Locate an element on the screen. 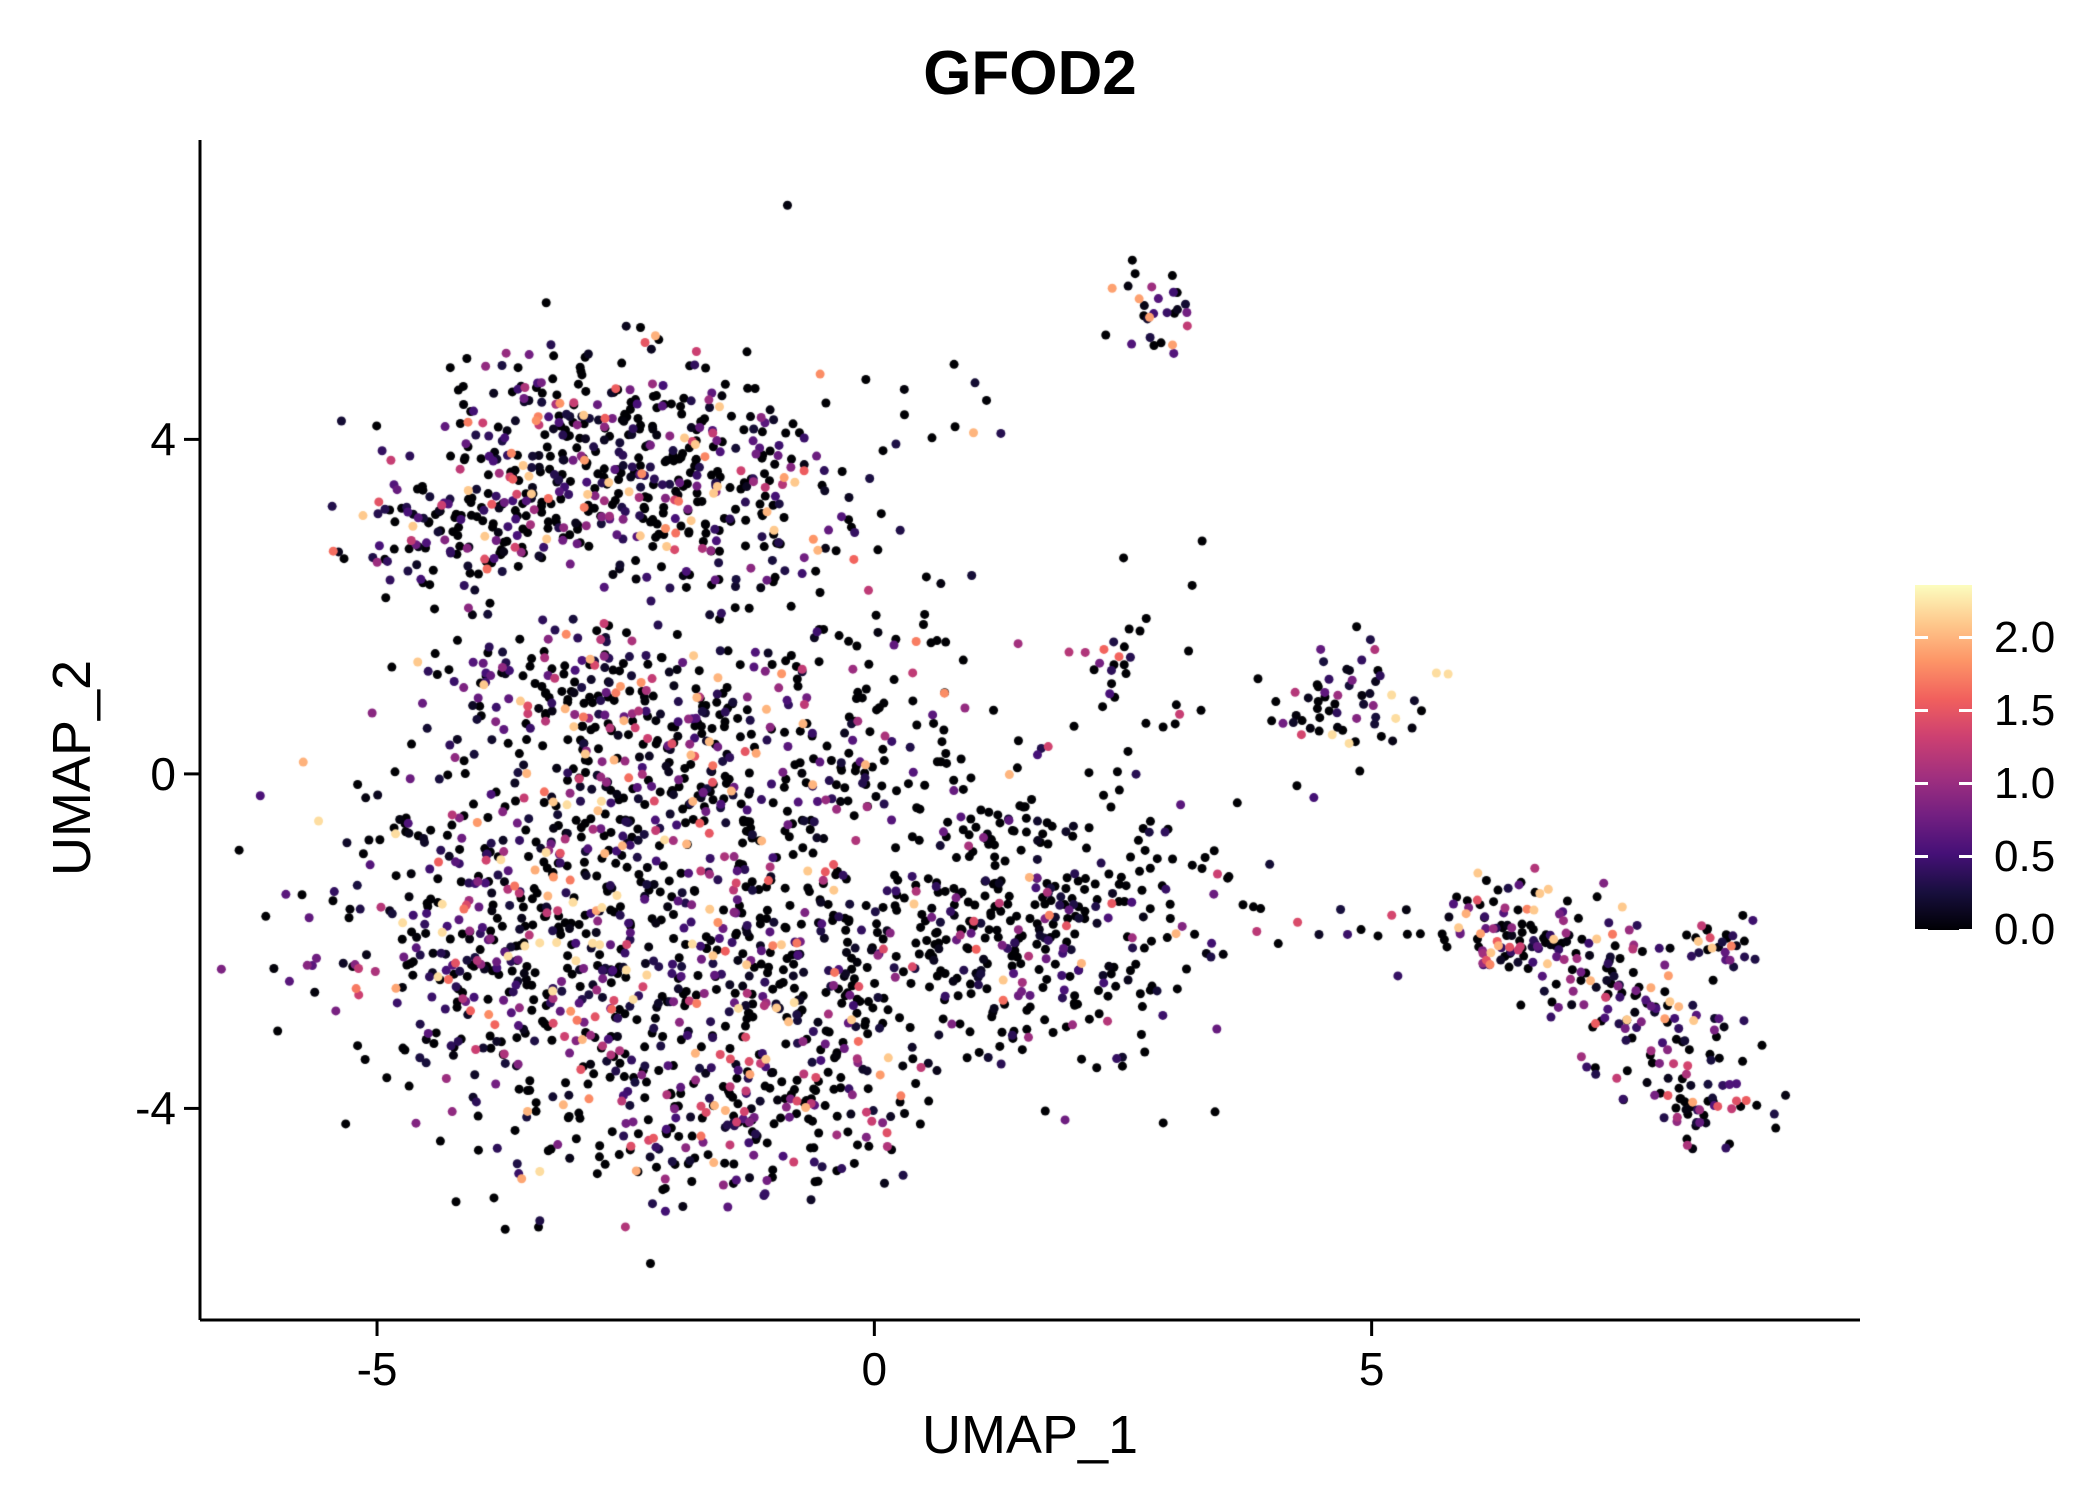 The width and height of the screenshot is (2100, 1500). x-tick-label: -5 is located at coordinates (377, 1369).